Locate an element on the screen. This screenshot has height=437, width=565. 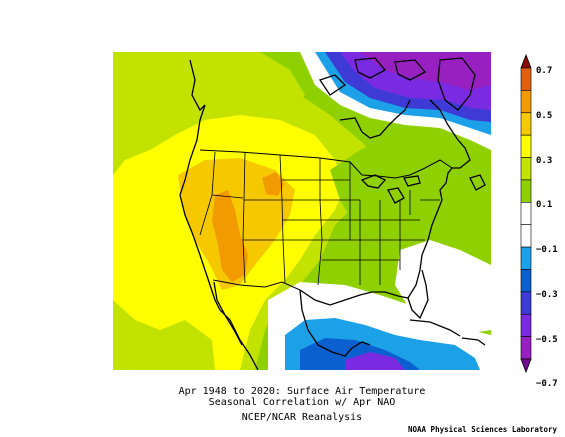
credit-label: NOAA Physical Sciences Laboratory is located at coordinates (482, 429).